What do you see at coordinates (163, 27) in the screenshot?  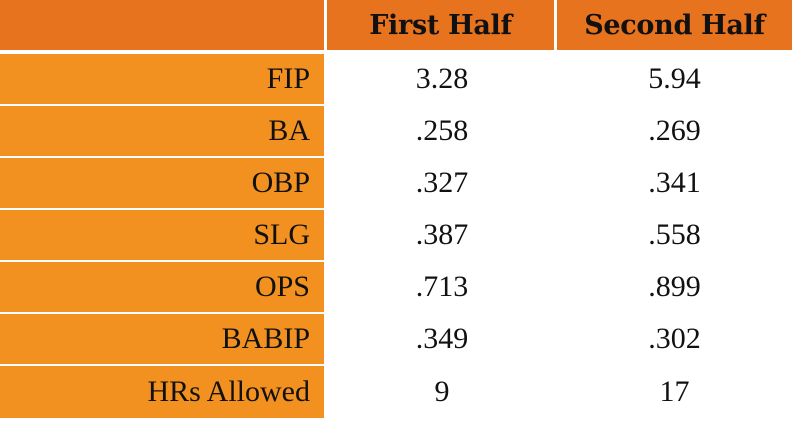 I see `header-corner` at bounding box center [163, 27].